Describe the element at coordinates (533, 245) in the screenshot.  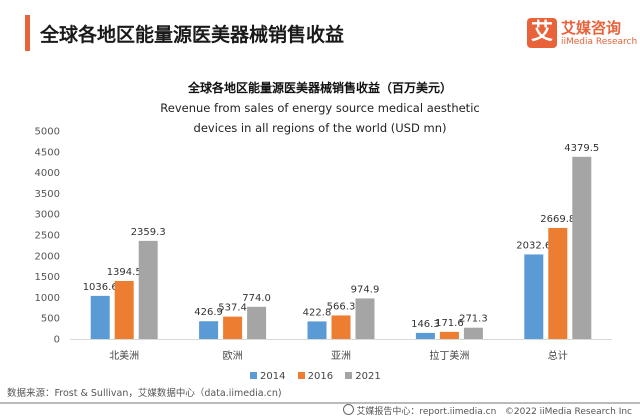
I see `data-label: 2032.6` at that location.